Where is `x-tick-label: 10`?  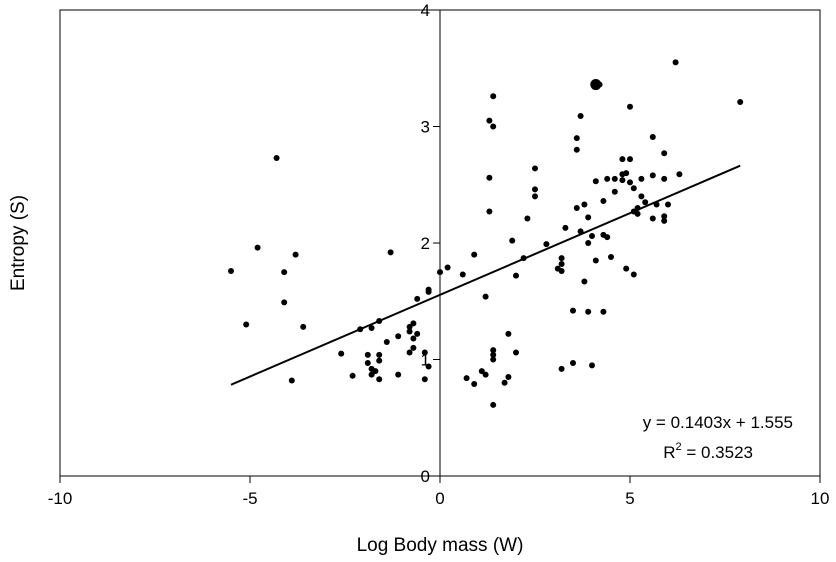
x-tick-label: 10 is located at coordinates (820, 498).